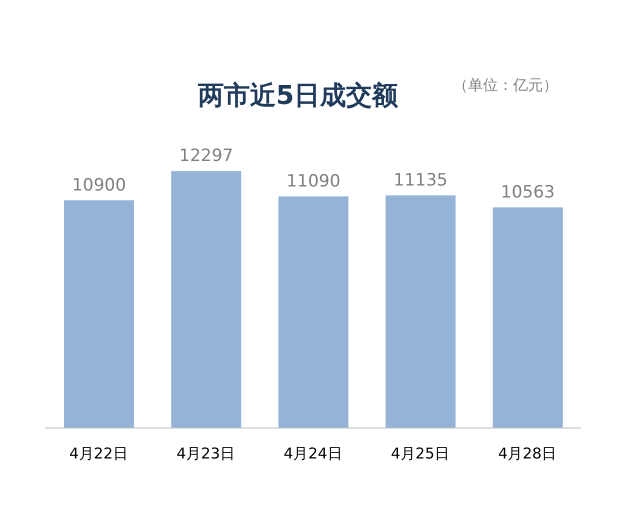  Describe the element at coordinates (206, 453) in the screenshot. I see `x-tick-label: 4月23日` at that location.